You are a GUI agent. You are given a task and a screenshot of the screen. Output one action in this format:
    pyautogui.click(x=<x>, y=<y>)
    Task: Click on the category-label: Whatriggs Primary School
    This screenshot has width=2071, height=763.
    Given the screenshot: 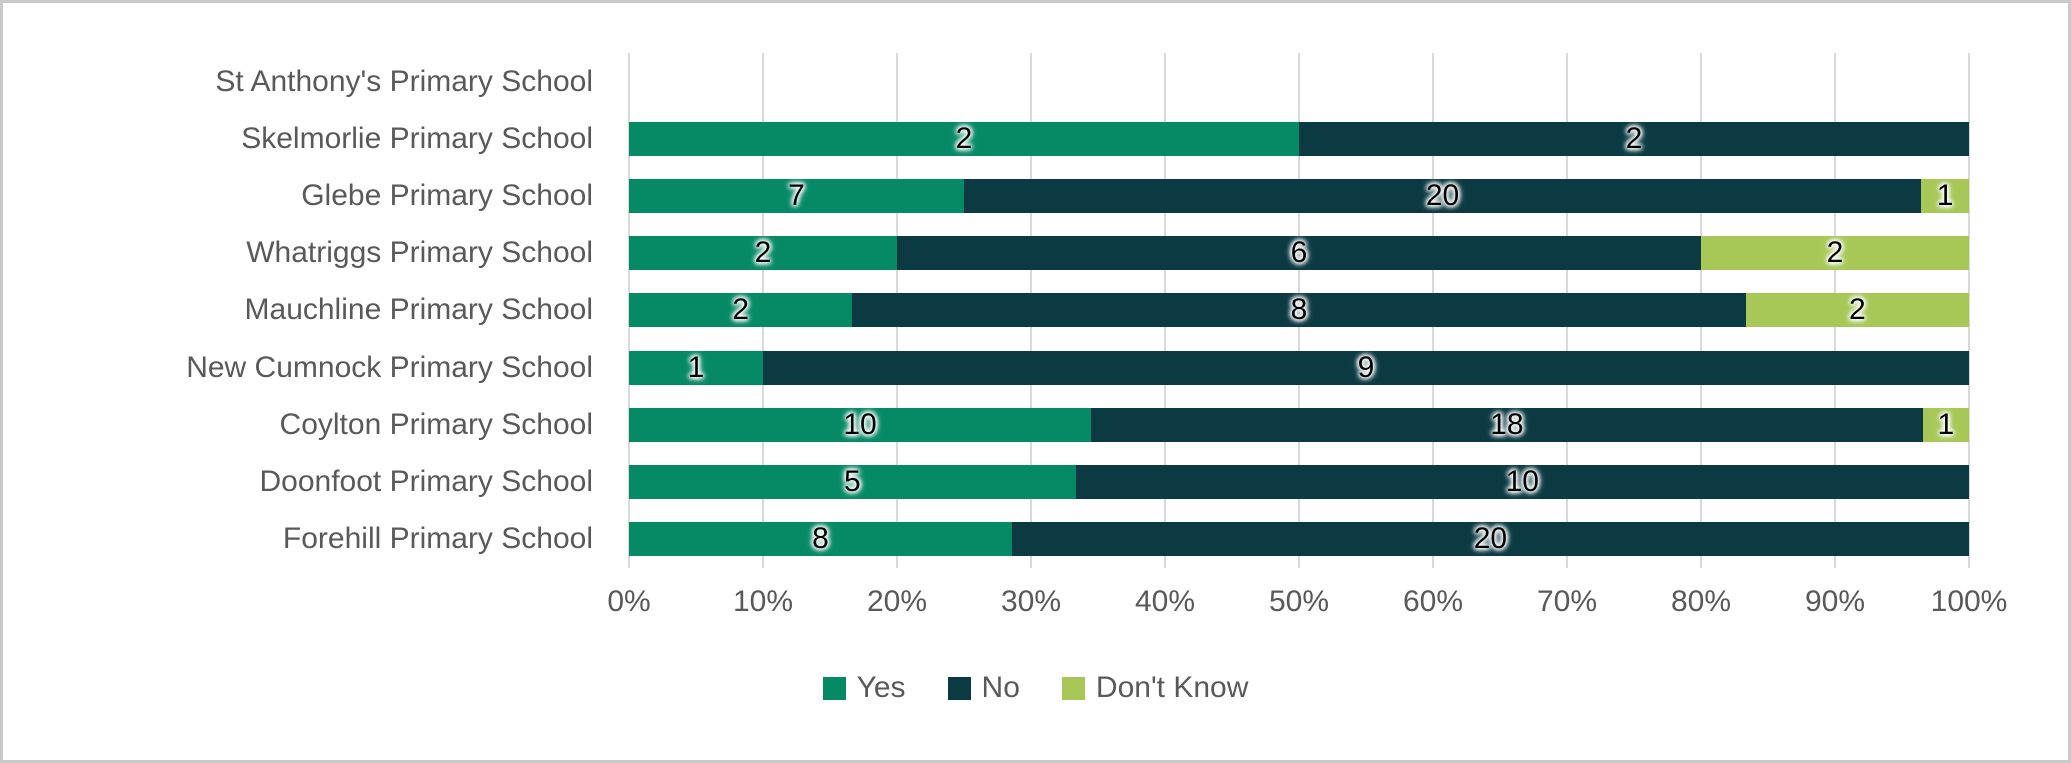 What is the action you would take?
    pyautogui.click(x=419, y=253)
    